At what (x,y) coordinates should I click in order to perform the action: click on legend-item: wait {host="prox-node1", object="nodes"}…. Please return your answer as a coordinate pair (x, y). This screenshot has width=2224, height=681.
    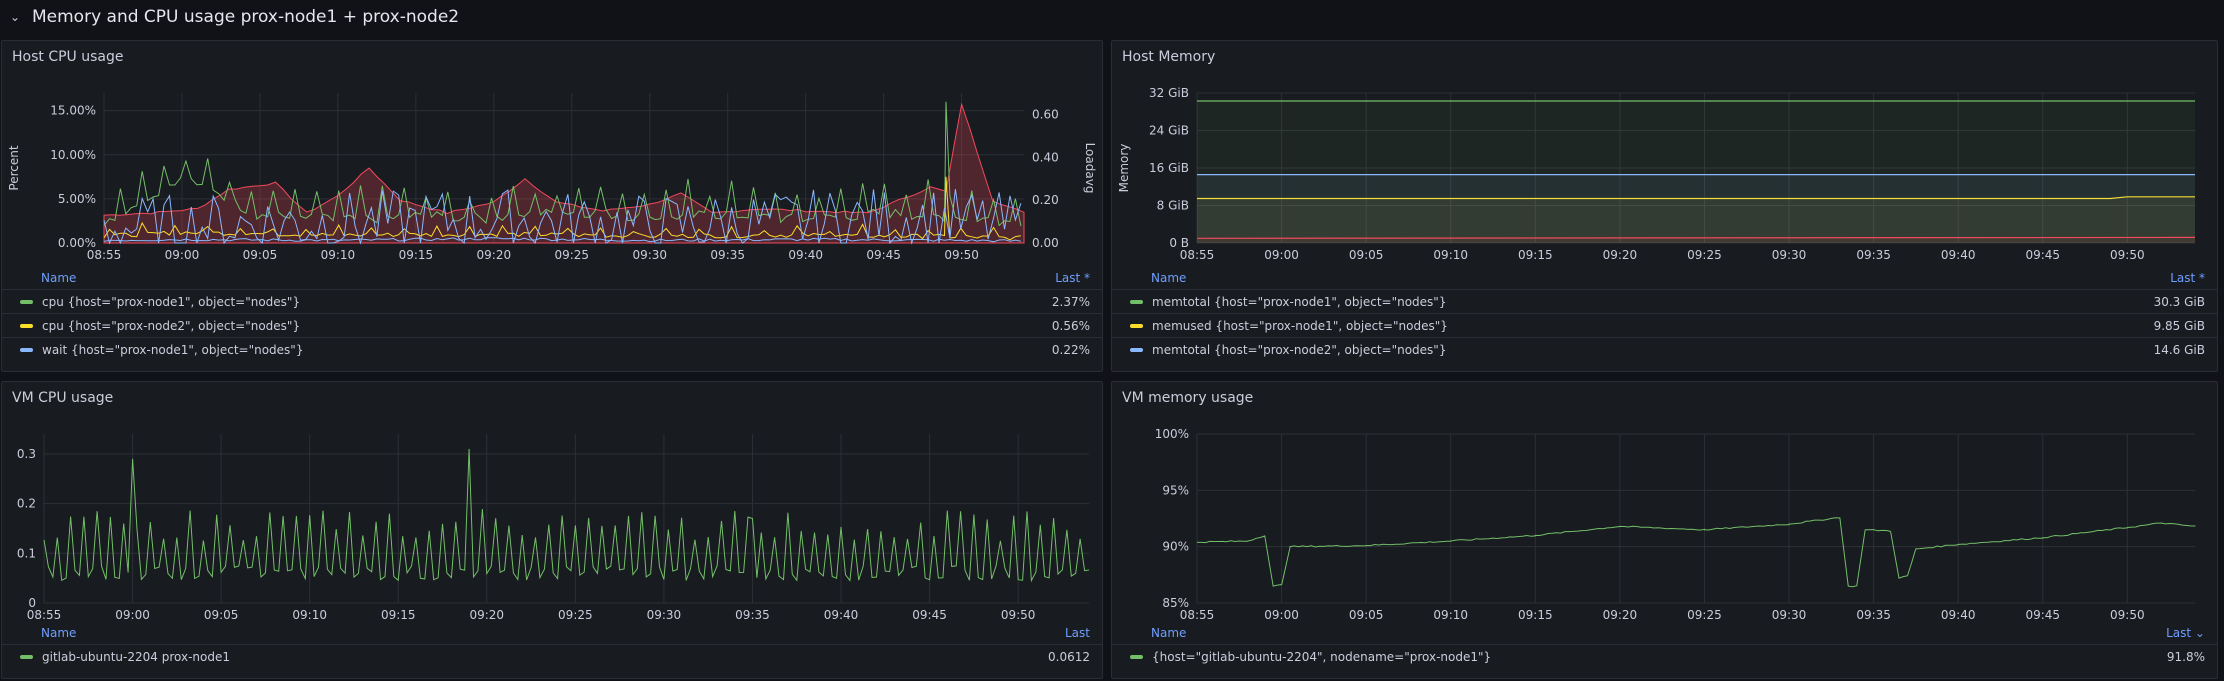
    Looking at the image, I should click on (552, 349).